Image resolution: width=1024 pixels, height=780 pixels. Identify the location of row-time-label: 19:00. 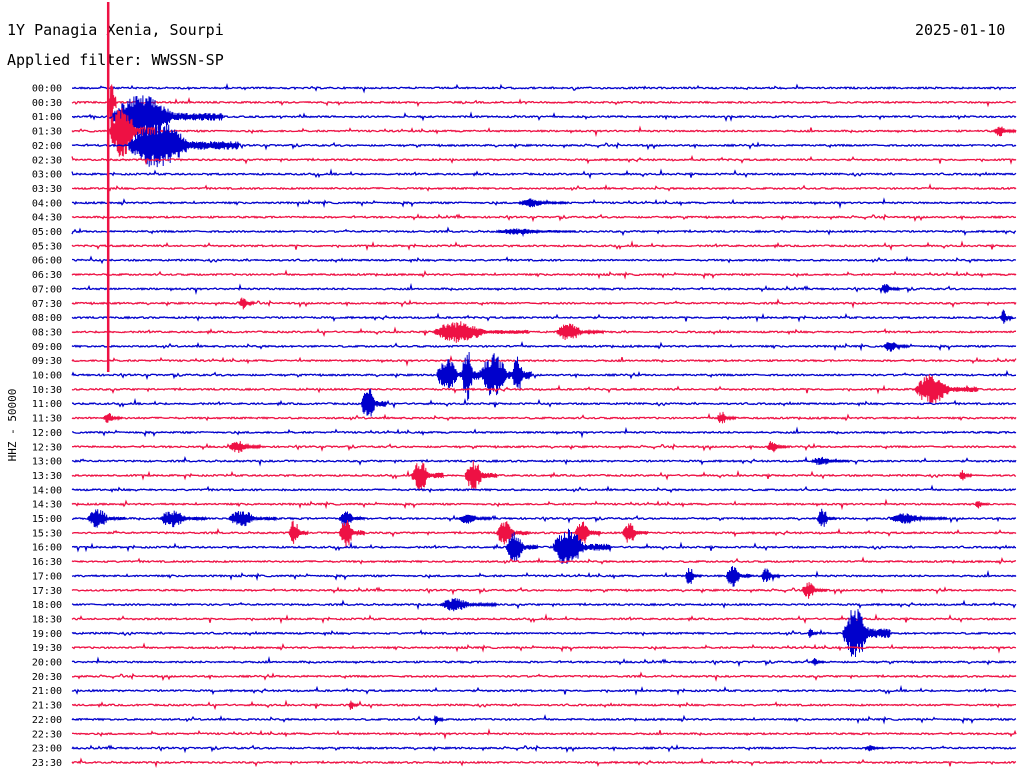
(47, 634).